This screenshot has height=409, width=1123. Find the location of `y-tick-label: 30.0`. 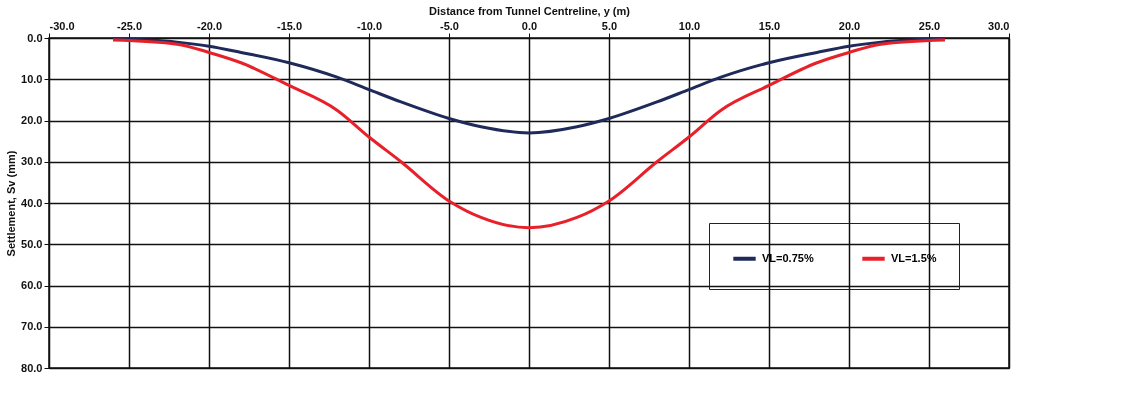

y-tick-label: 30.0 is located at coordinates (32, 161).